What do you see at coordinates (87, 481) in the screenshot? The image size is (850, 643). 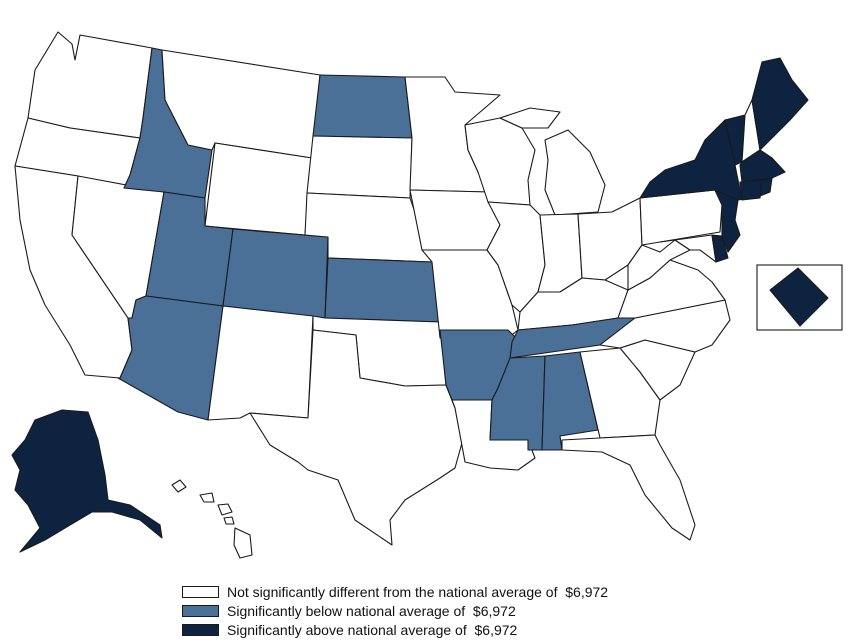 I see `state-alaska` at bounding box center [87, 481].